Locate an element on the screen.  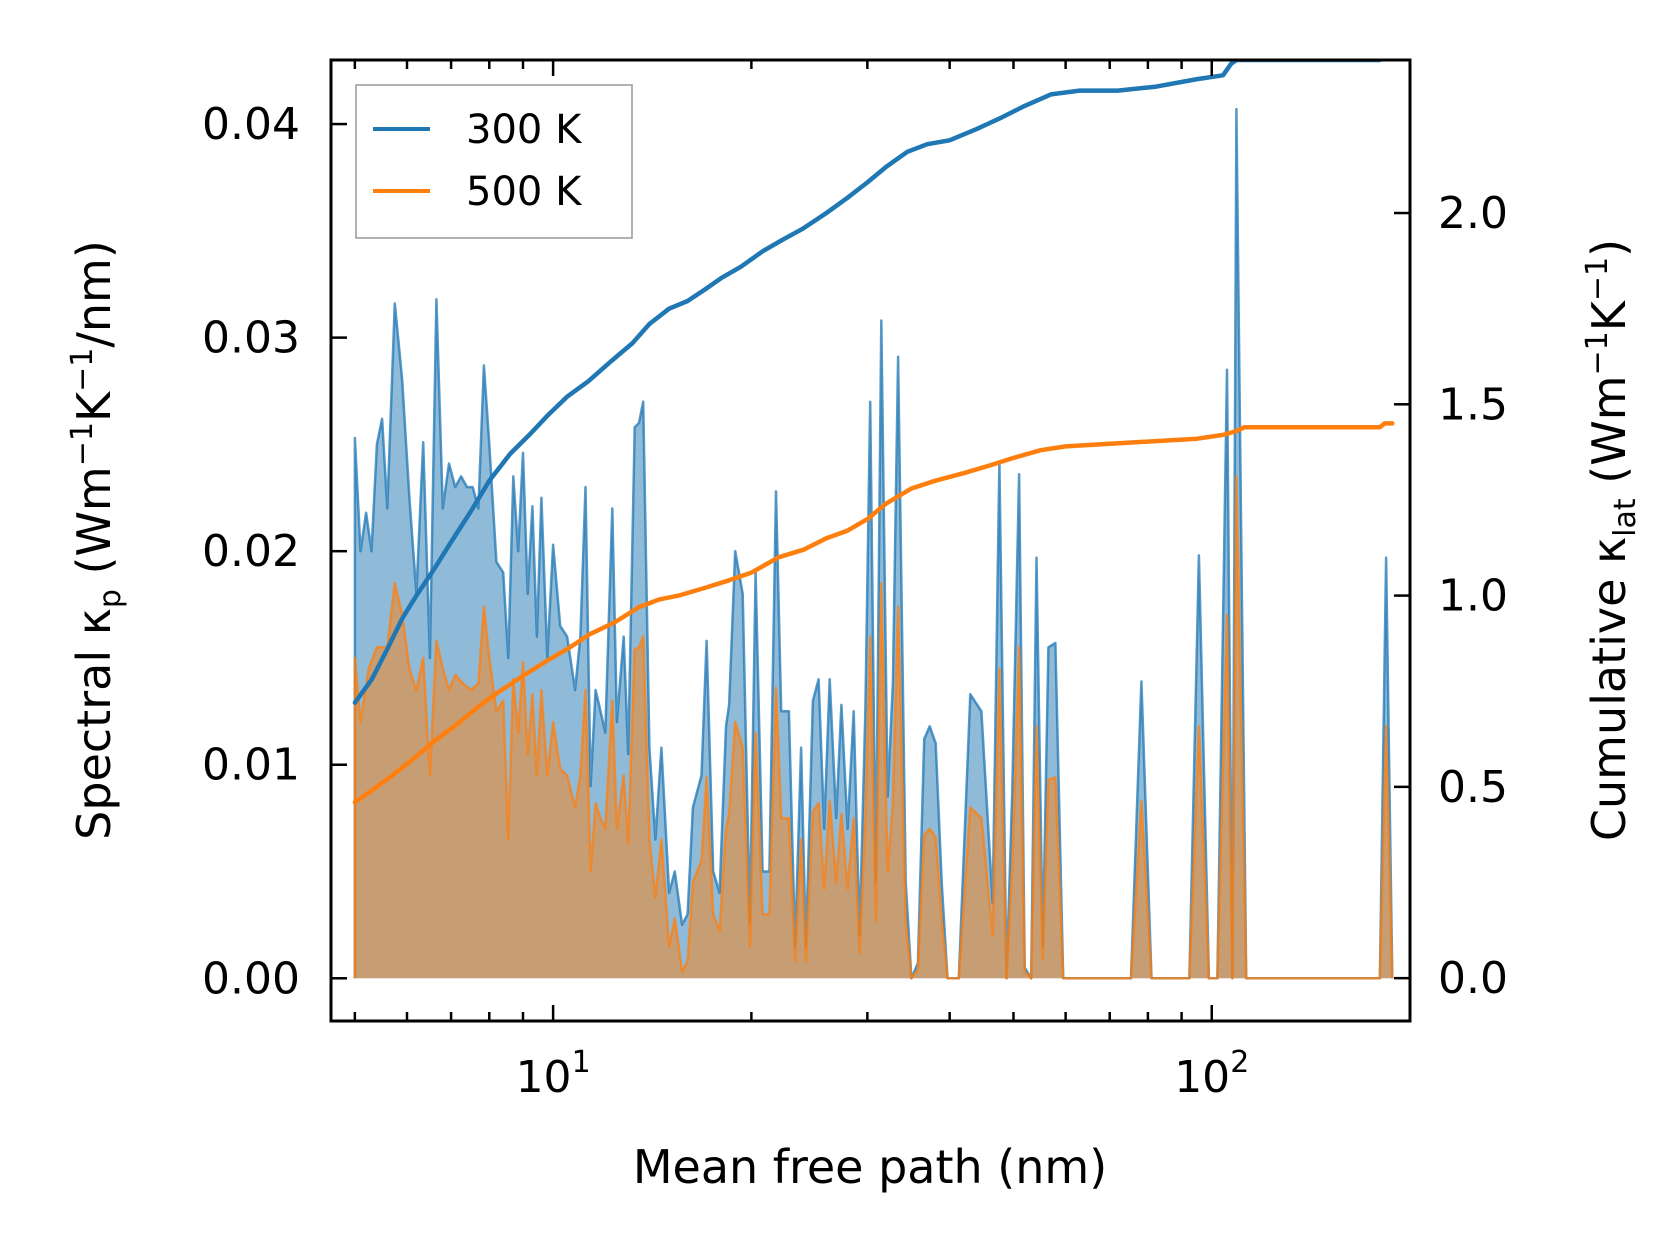
legend-label-300k: 300 K is located at coordinates (524, 130).